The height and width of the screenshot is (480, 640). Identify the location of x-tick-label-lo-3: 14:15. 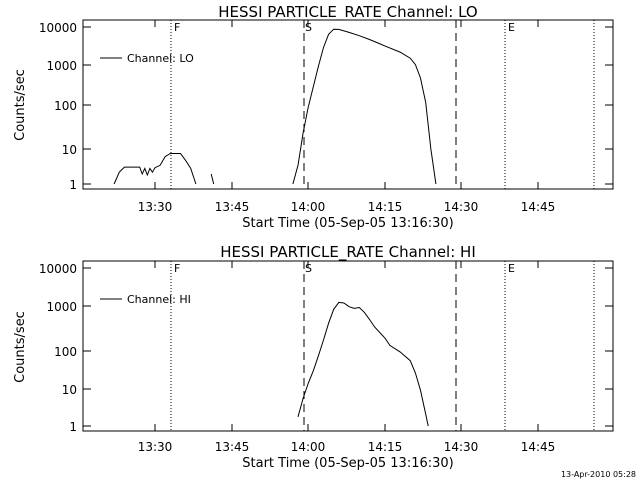
(385, 207).